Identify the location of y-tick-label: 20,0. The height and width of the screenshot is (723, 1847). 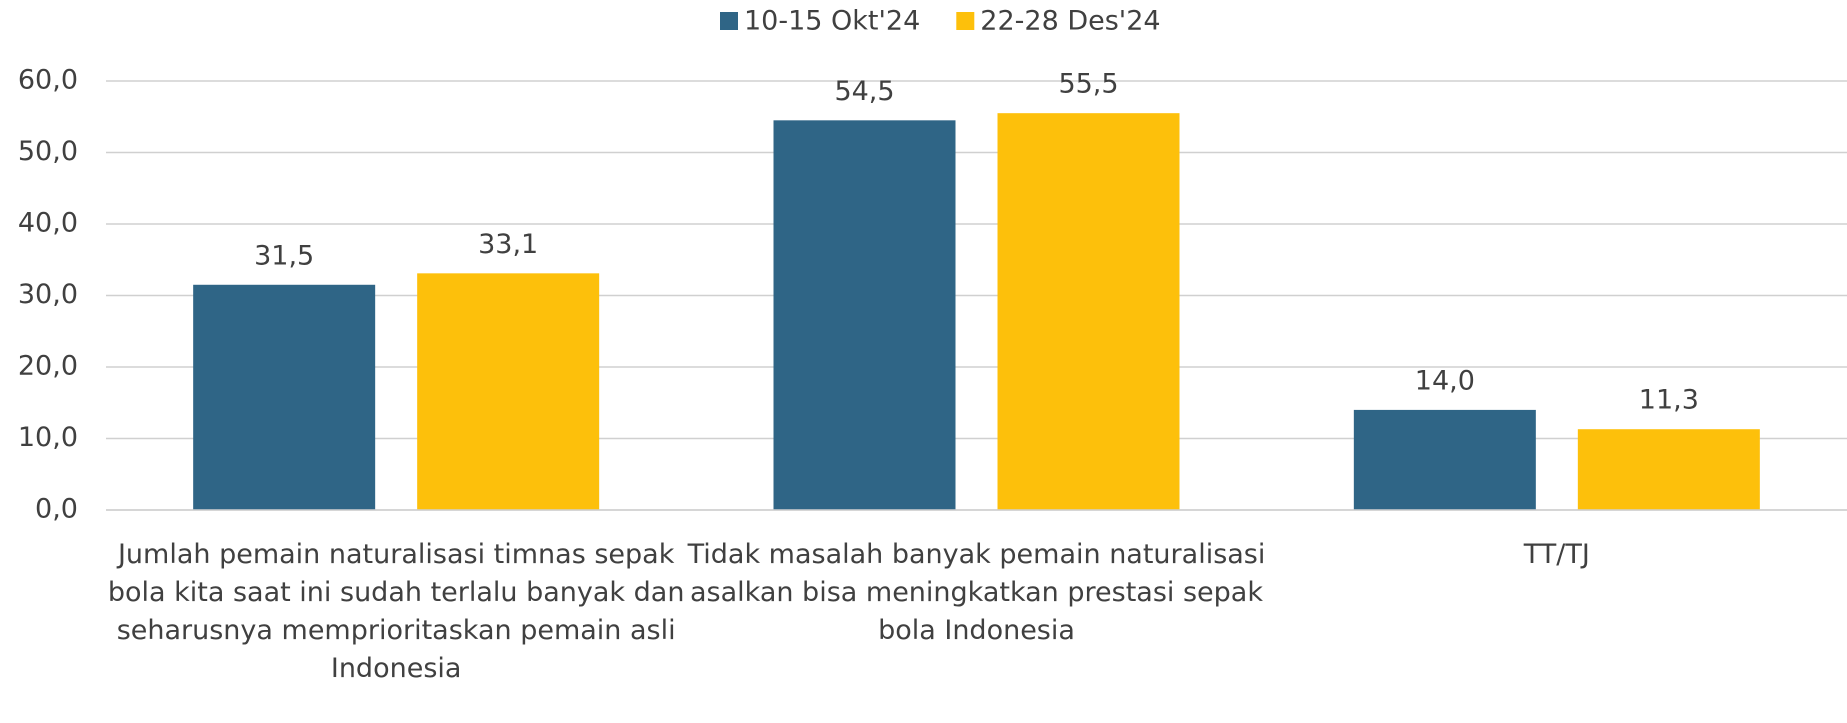
(48, 366).